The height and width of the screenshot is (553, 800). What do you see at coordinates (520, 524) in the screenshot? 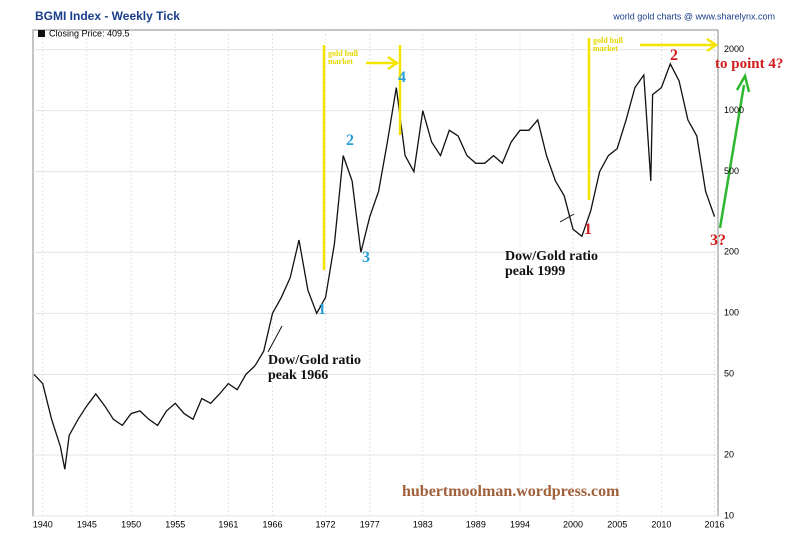
I see `x-tick-label: 1994` at bounding box center [520, 524].